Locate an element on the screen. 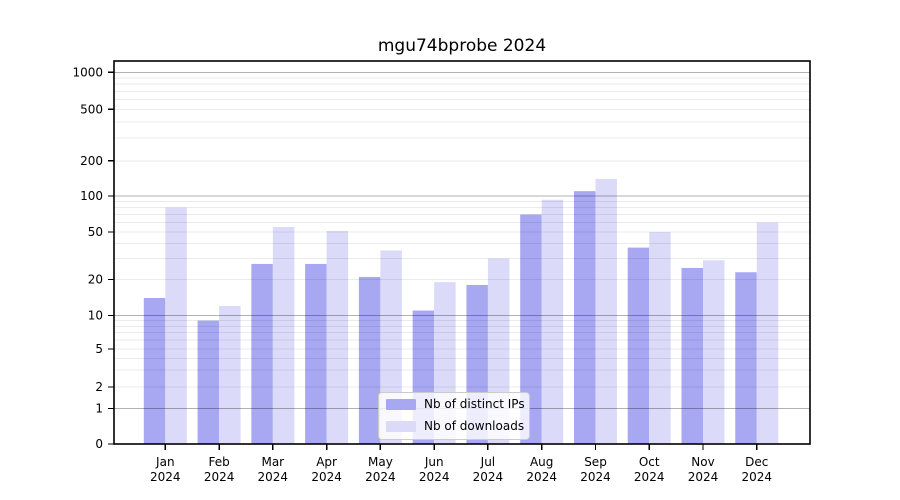 This screenshot has height=500, width=900. legend-item-distinct-ips: Nb of distinct IPs is located at coordinates (455, 404).